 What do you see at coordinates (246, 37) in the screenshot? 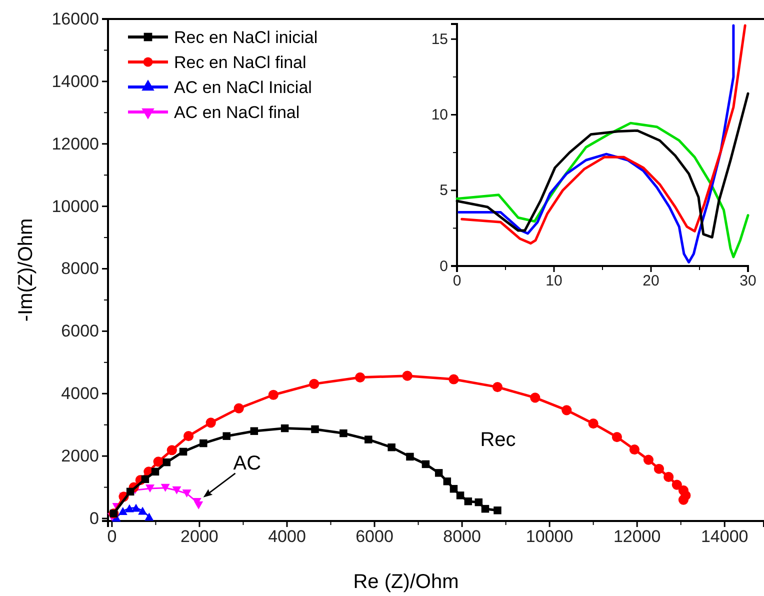
I see `legend-label: Rec en NaCl inicial` at bounding box center [246, 37].